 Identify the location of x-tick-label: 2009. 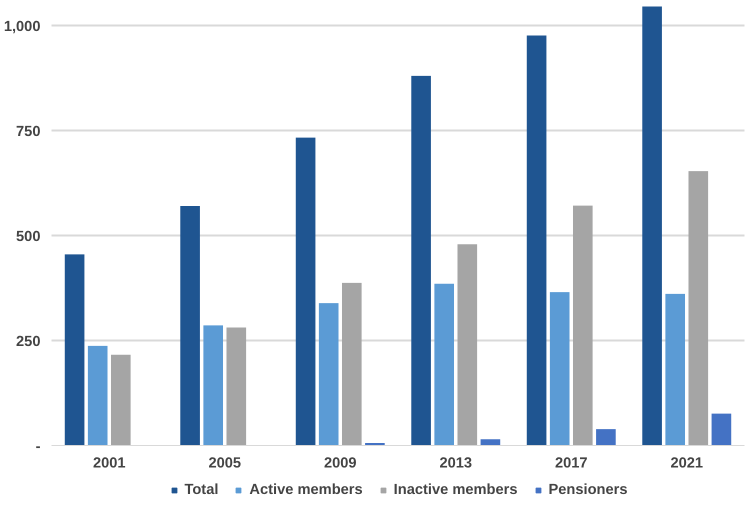
(340, 464).